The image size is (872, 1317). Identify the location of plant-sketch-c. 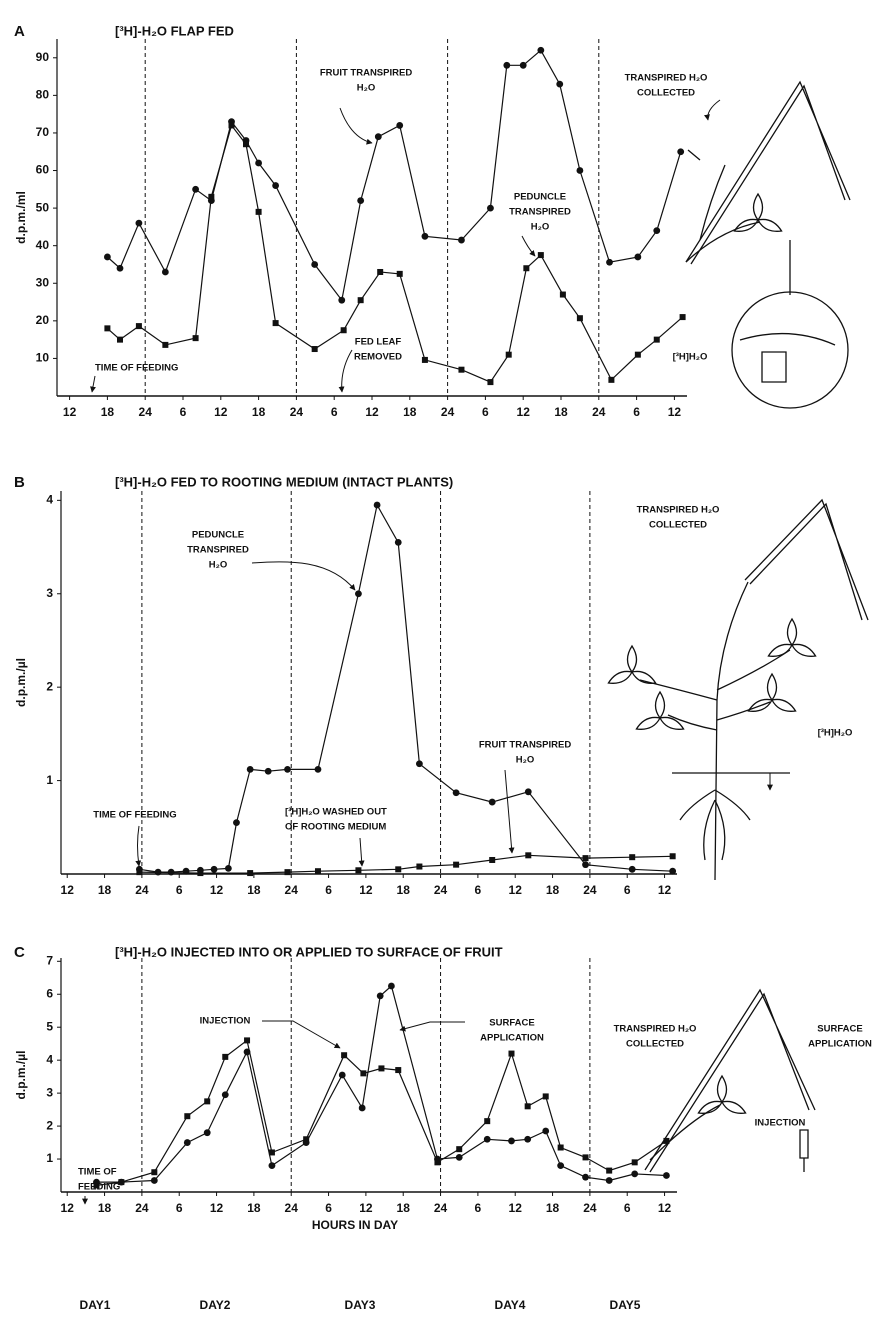
(730, 1080).